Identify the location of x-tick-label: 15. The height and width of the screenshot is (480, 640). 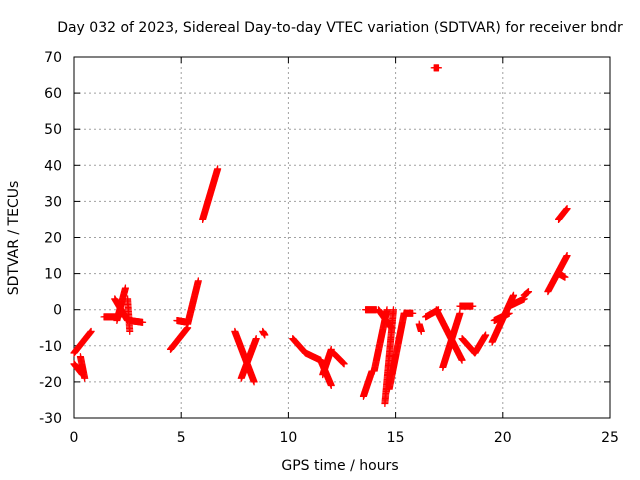
(396, 438).